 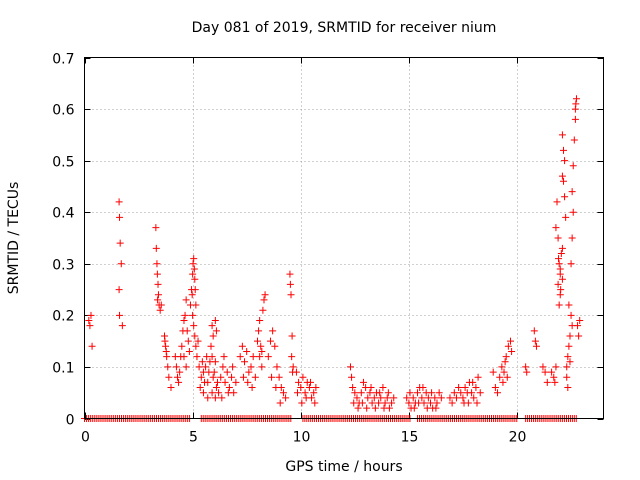 I want to click on x-tick-label: 15, so click(x=410, y=438).